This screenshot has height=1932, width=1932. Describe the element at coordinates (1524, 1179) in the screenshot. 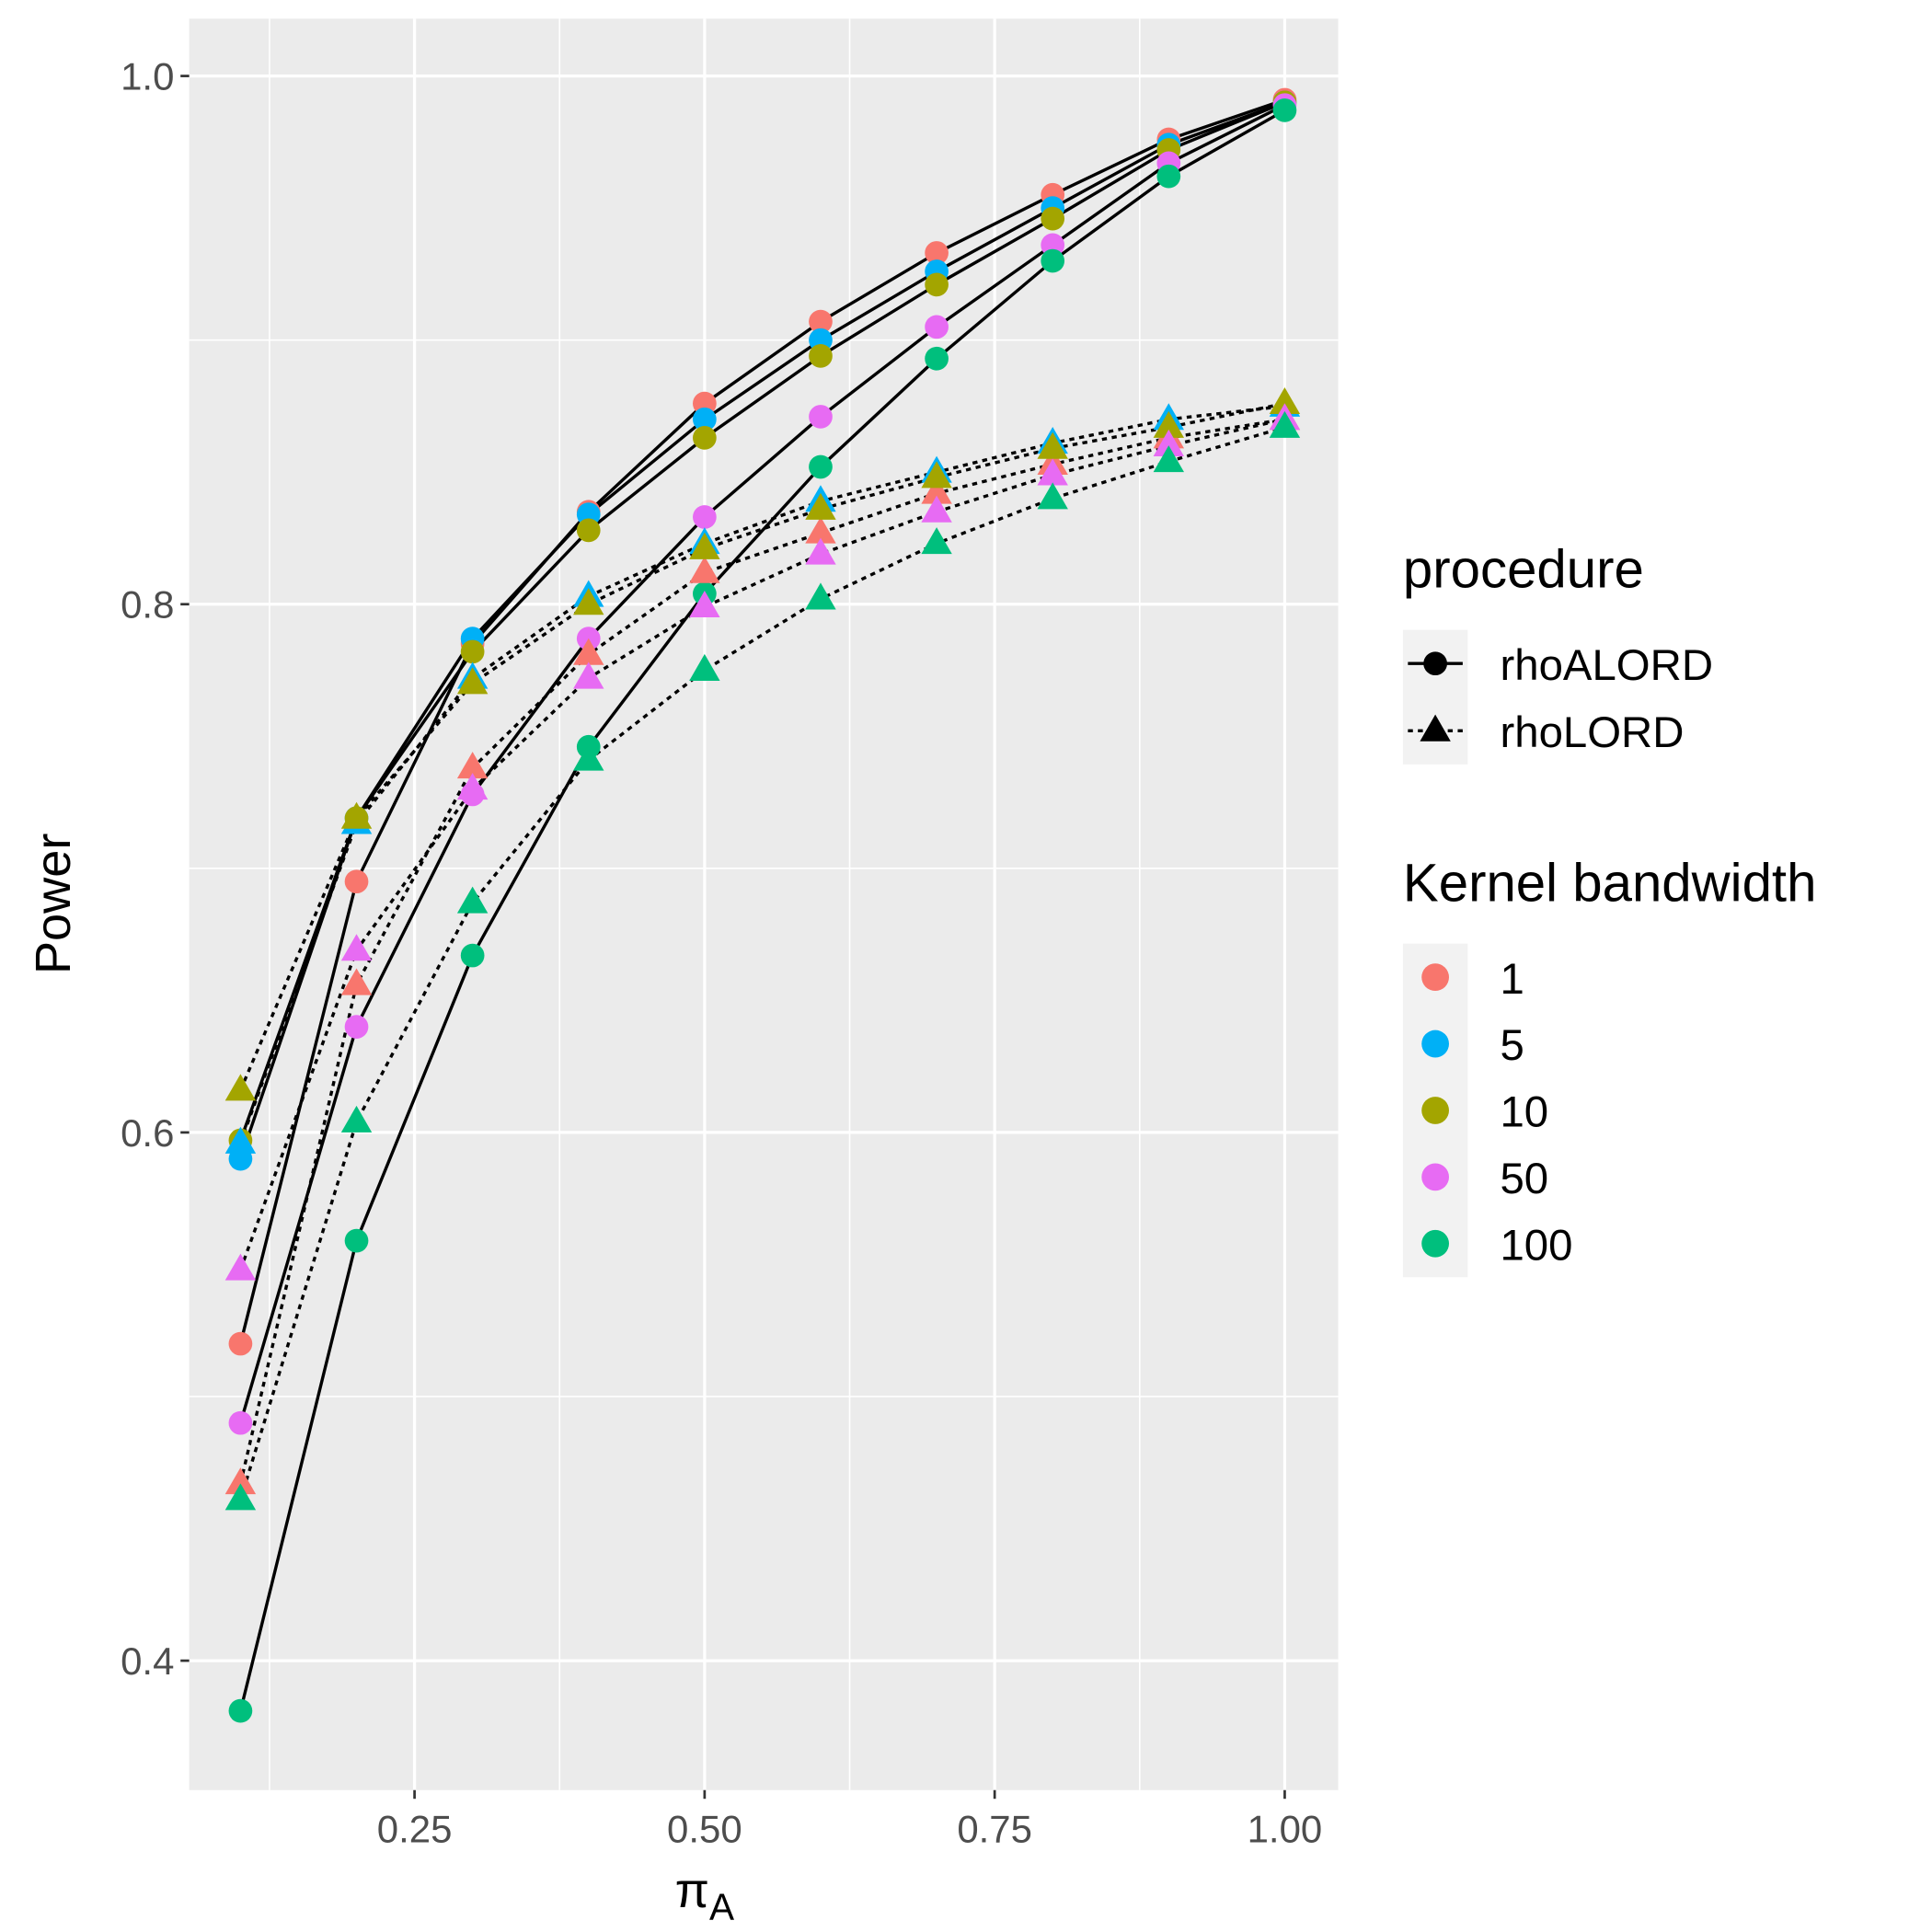

I see `legend-label: 50` at that location.